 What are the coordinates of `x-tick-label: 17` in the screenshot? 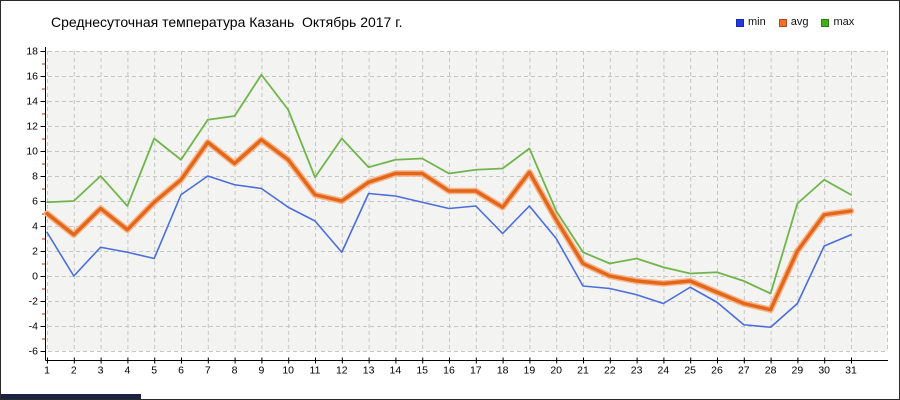 It's located at (476, 371).